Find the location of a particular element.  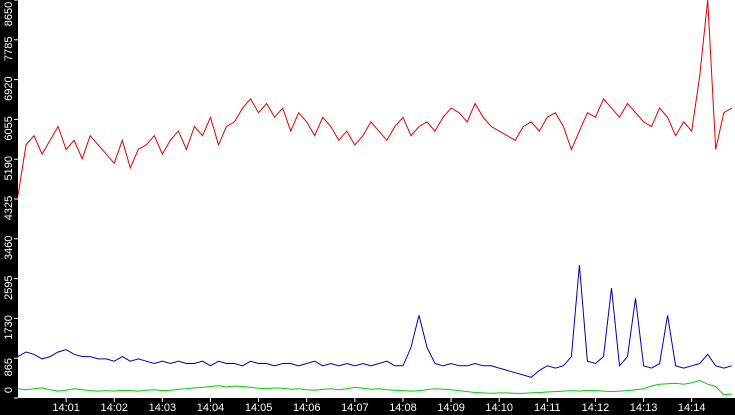

y-tick-label: 6920 is located at coordinates (9, 88).